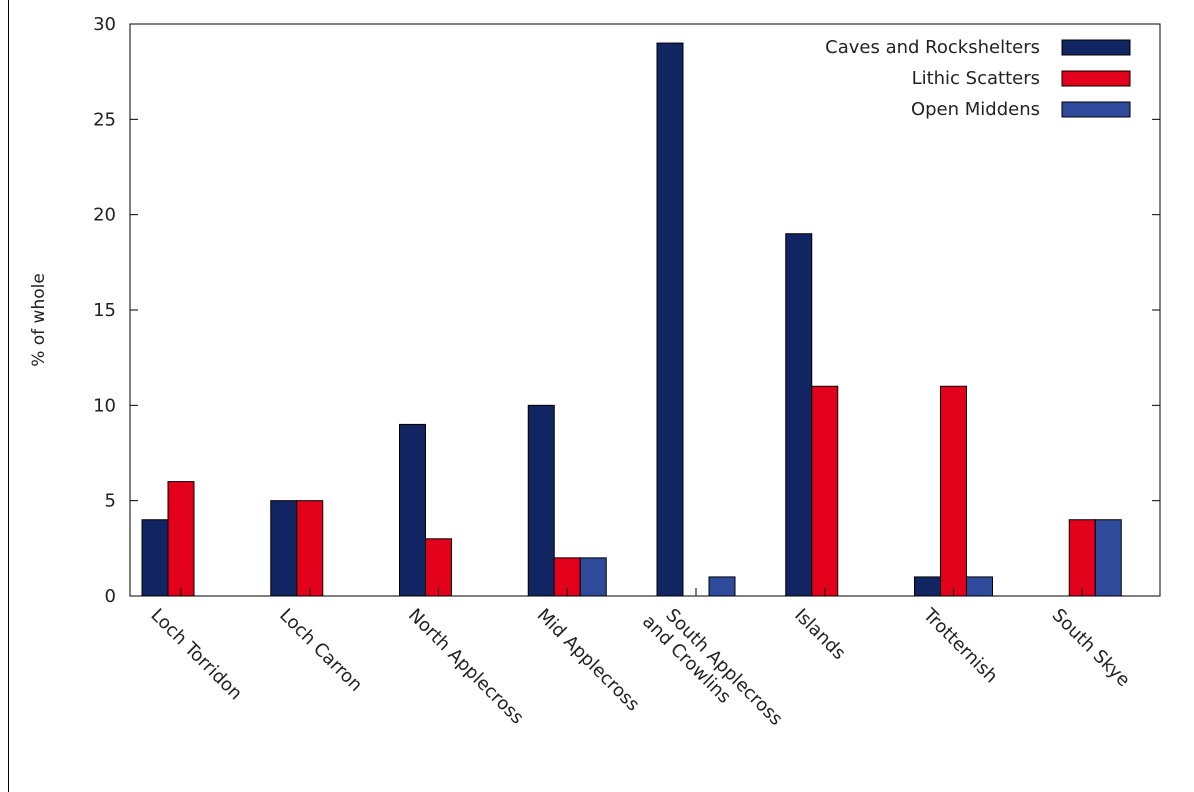 The width and height of the screenshot is (1194, 792). Describe the element at coordinates (1091, 648) in the screenshot. I see `x-tick-label: South Skye` at that location.